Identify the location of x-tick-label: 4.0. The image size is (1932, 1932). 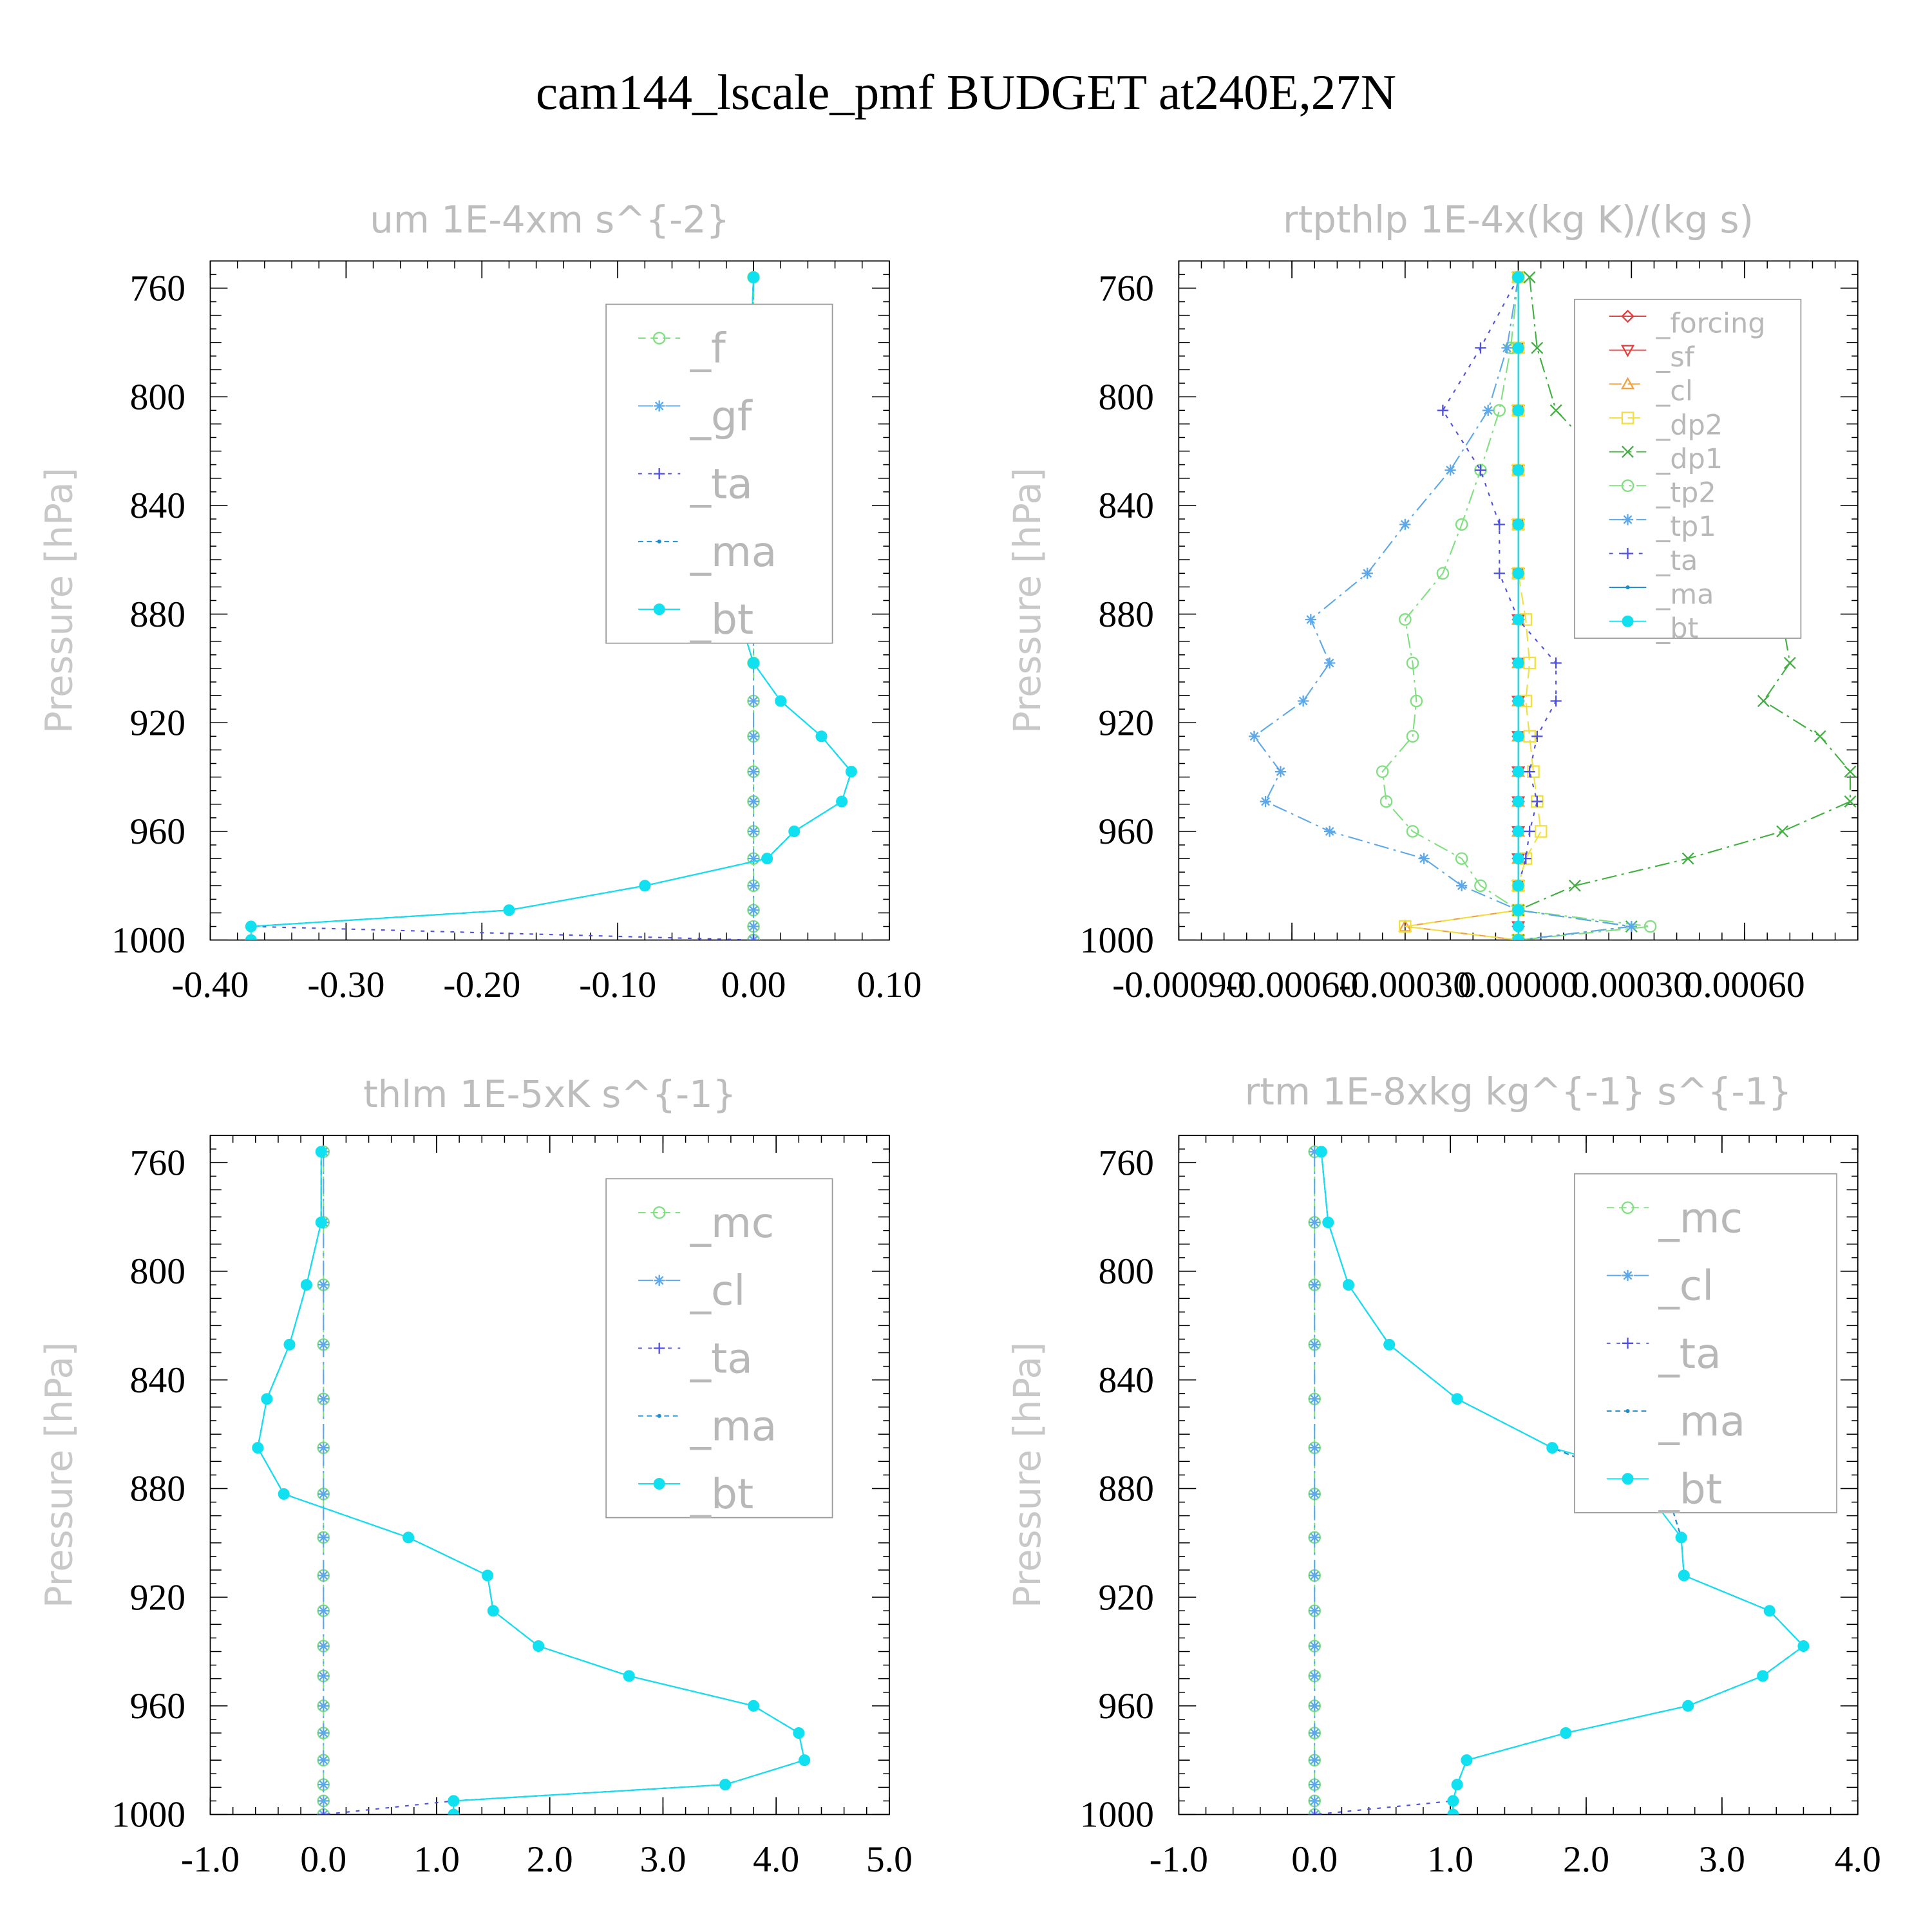
(776, 1859).